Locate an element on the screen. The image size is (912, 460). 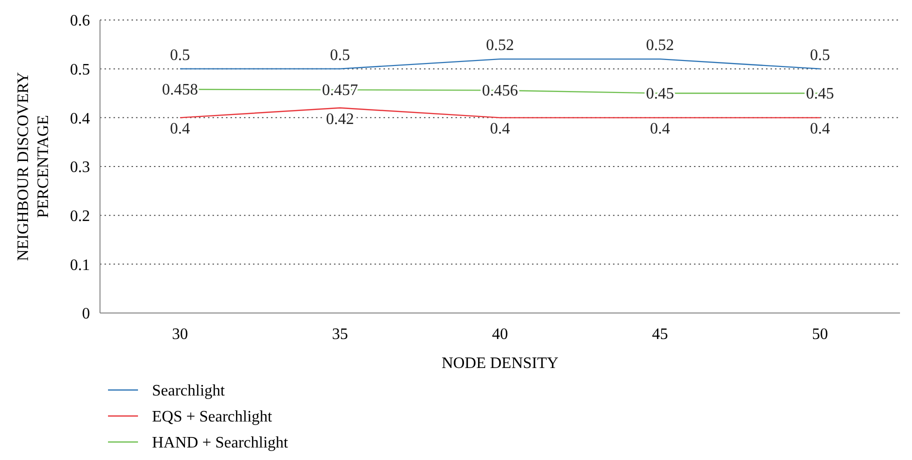
y-tick-label: 0.4 is located at coordinates (80, 119).